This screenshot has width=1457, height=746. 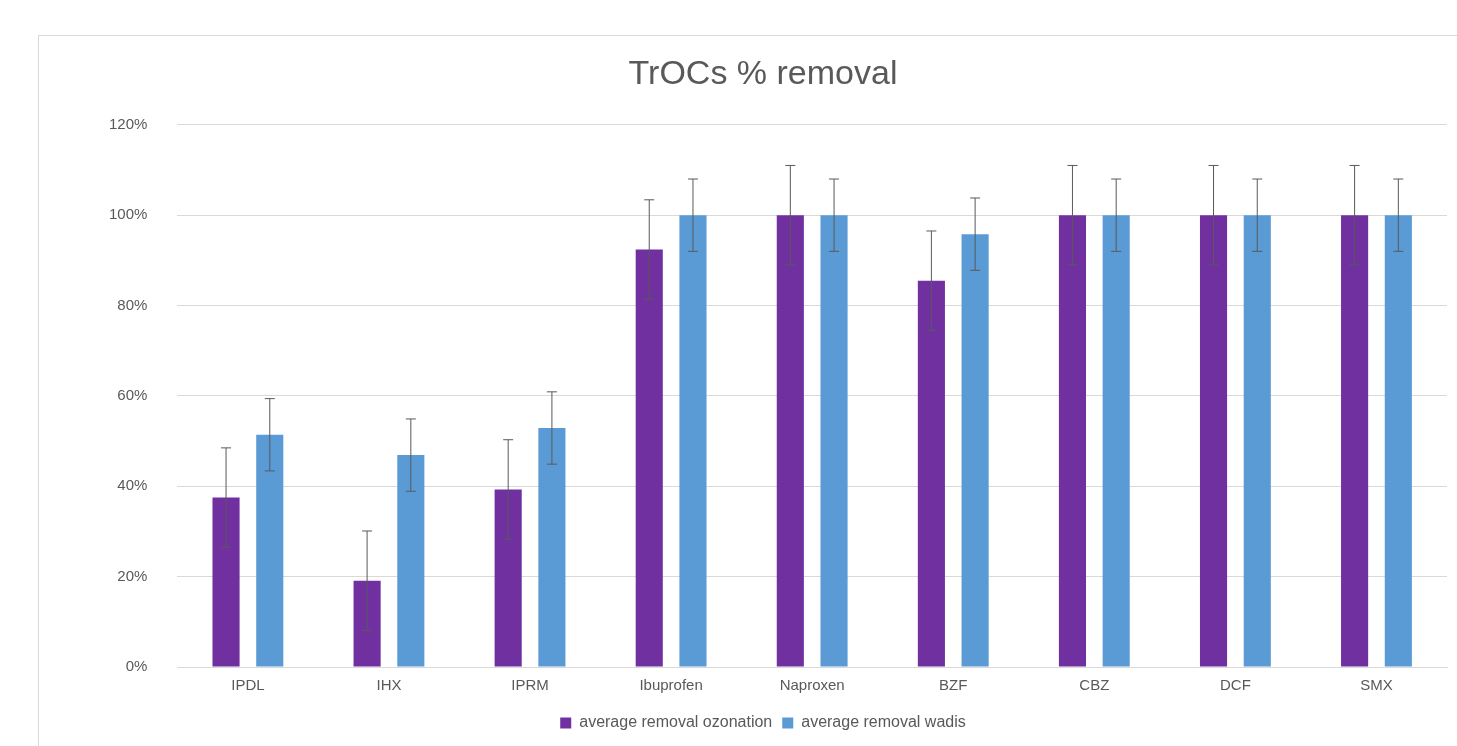 I want to click on legend-label: average removal wadis, so click(x=883, y=722).